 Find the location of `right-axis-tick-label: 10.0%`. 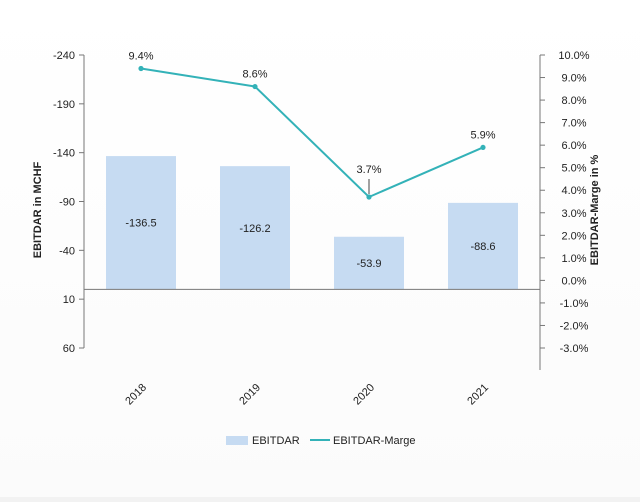

right-axis-tick-label: 10.0% is located at coordinates (573, 56).